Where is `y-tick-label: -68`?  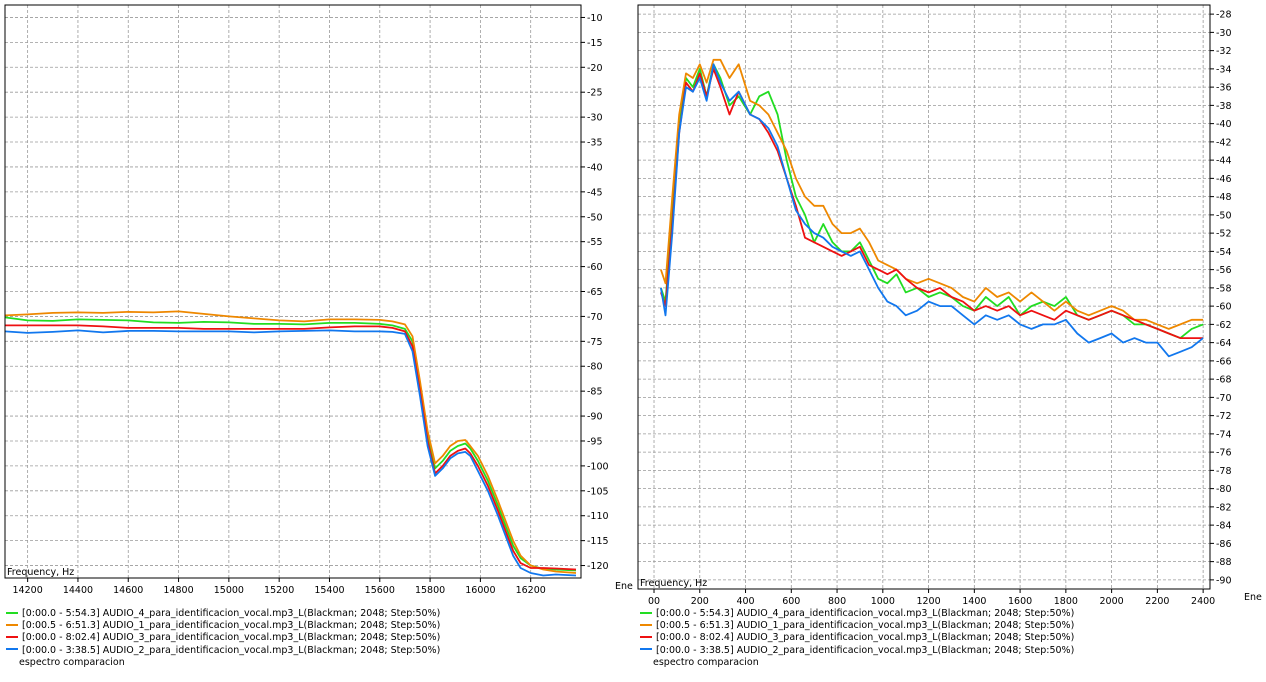
y-tick-label: -68 is located at coordinates (1224, 380).